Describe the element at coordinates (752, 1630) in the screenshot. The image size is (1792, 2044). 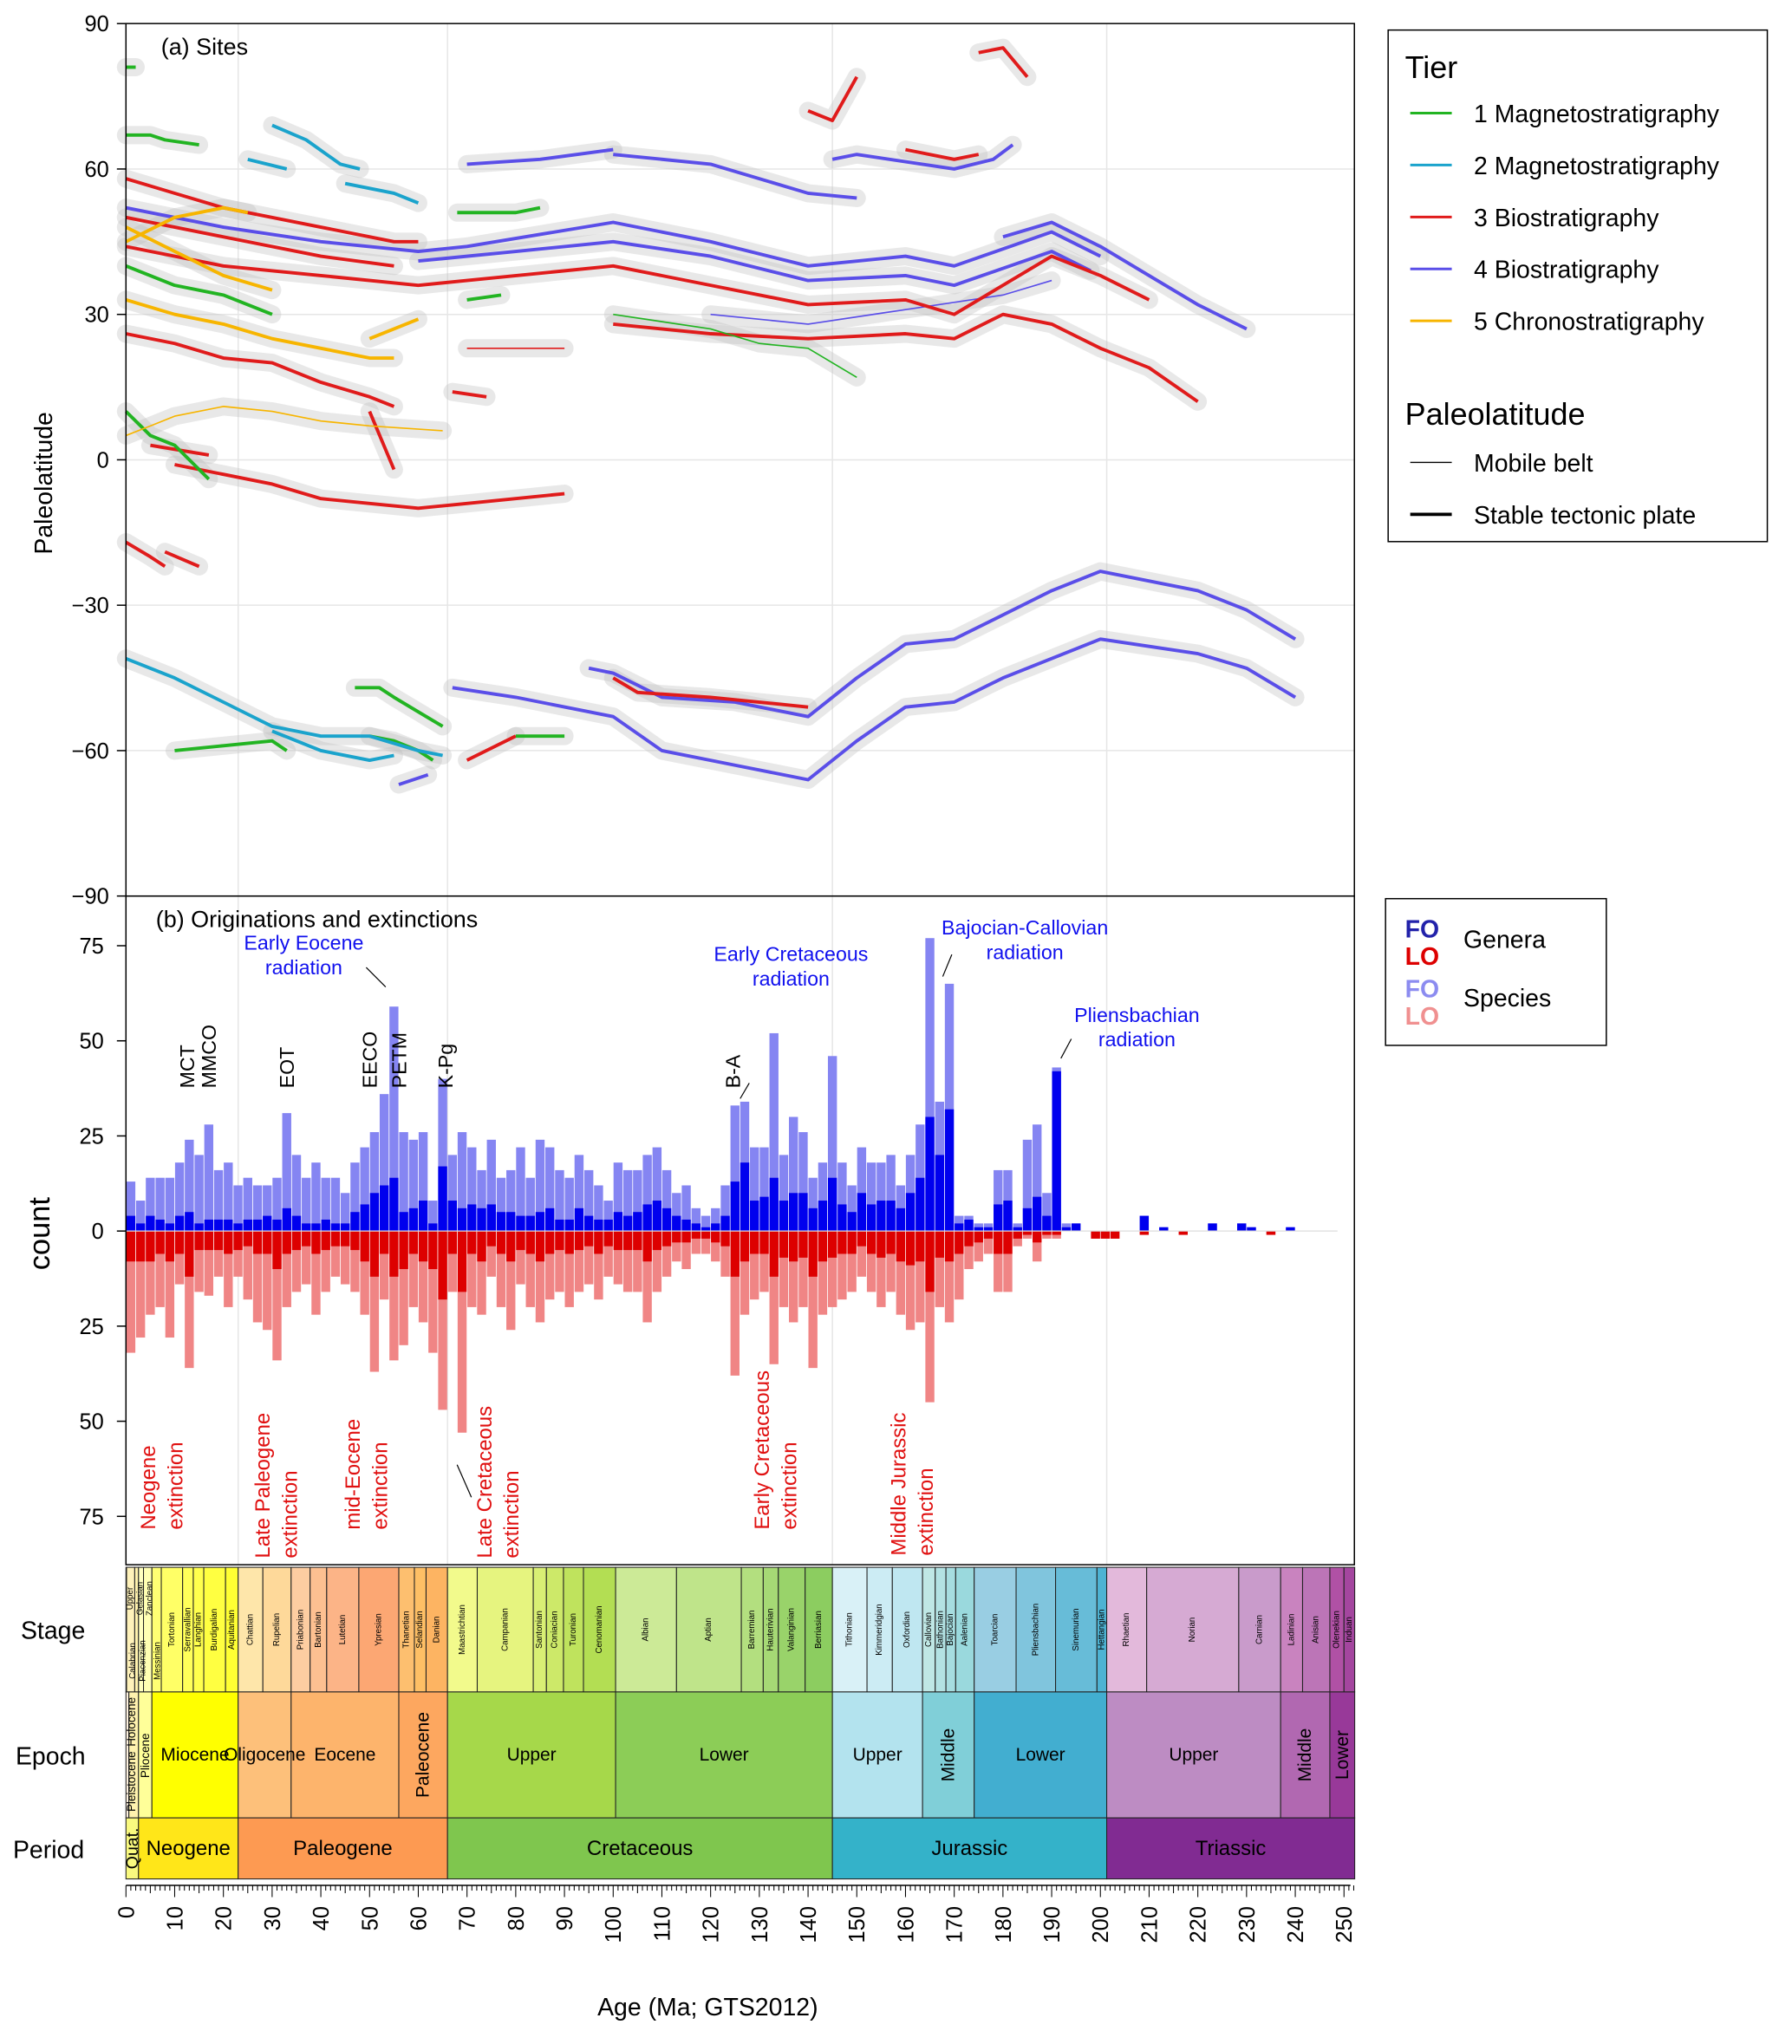
I see `stage-label: Barremian` at that location.